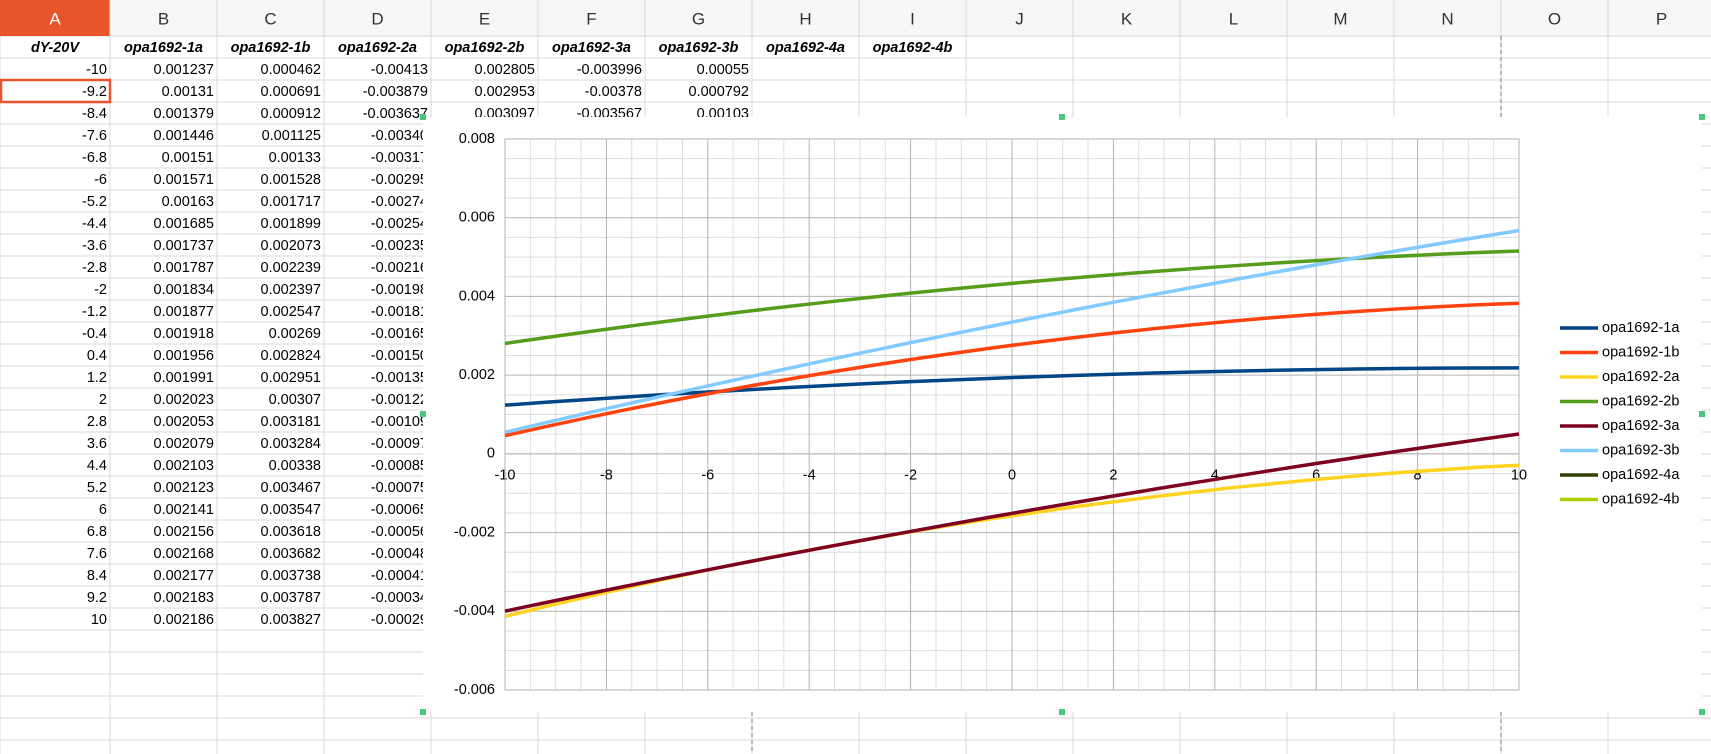 Image resolution: width=1711 pixels, height=754 pixels. What do you see at coordinates (291, 422) in the screenshot?
I see `data-cell: 0.003181` at bounding box center [291, 422].